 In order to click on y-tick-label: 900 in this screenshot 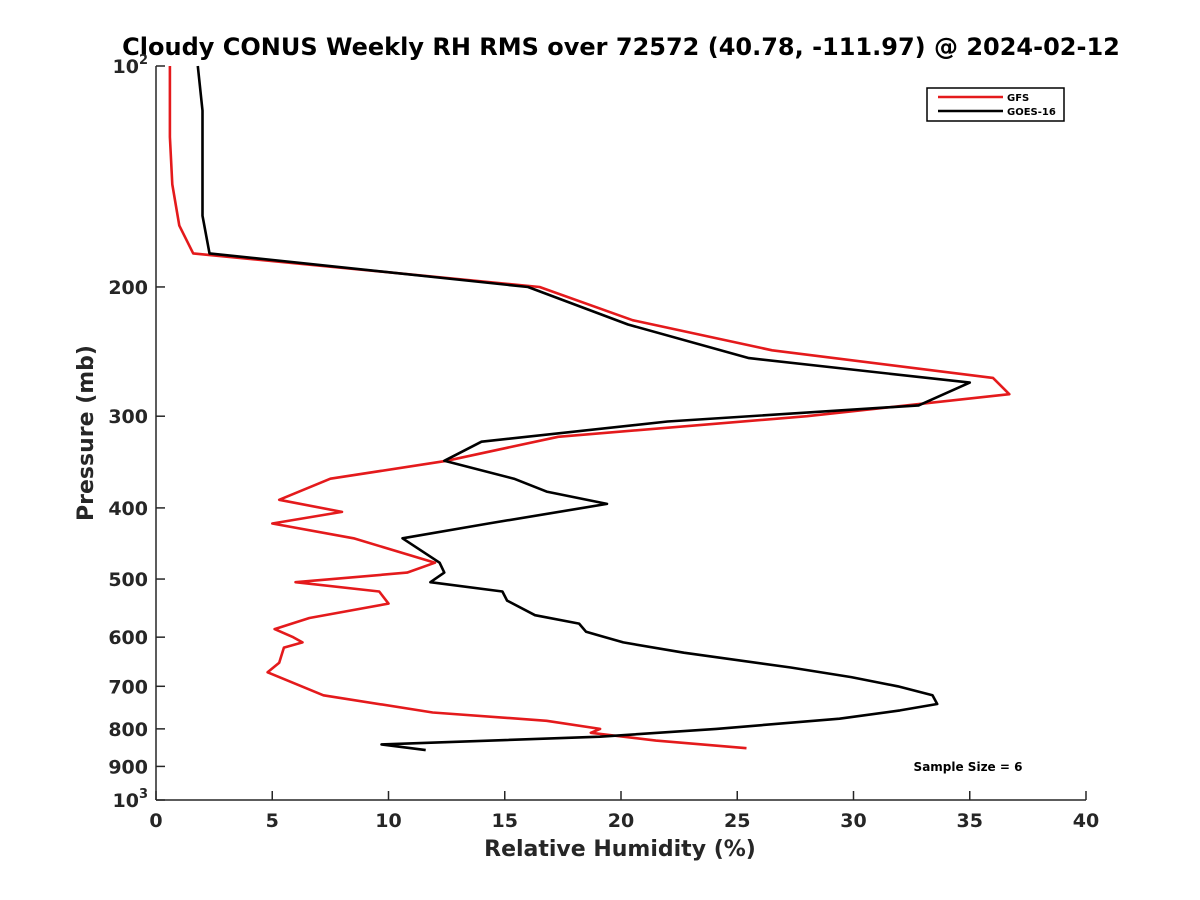, I will do `click(128, 767)`.